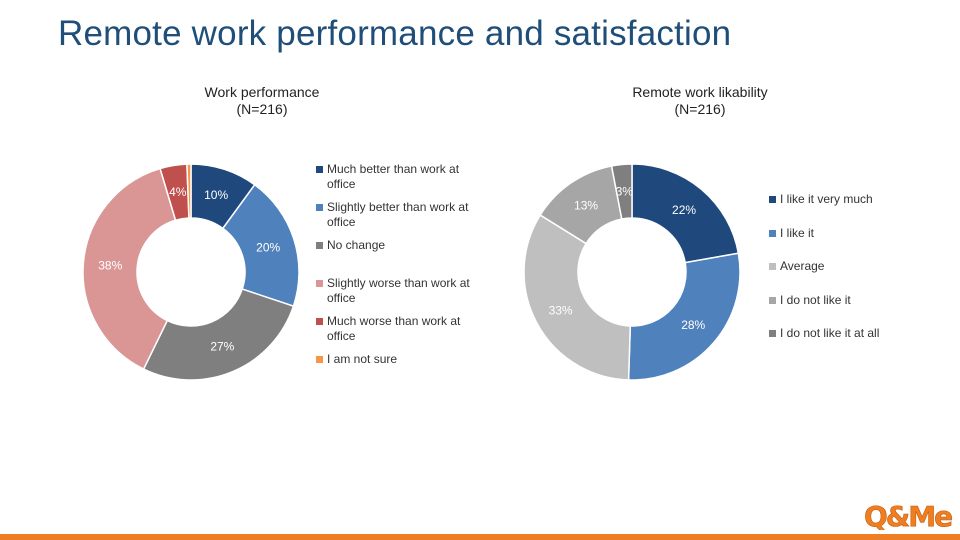  I want to click on legend-1-item-4: Slightly worse than work at office, so click(396, 291).